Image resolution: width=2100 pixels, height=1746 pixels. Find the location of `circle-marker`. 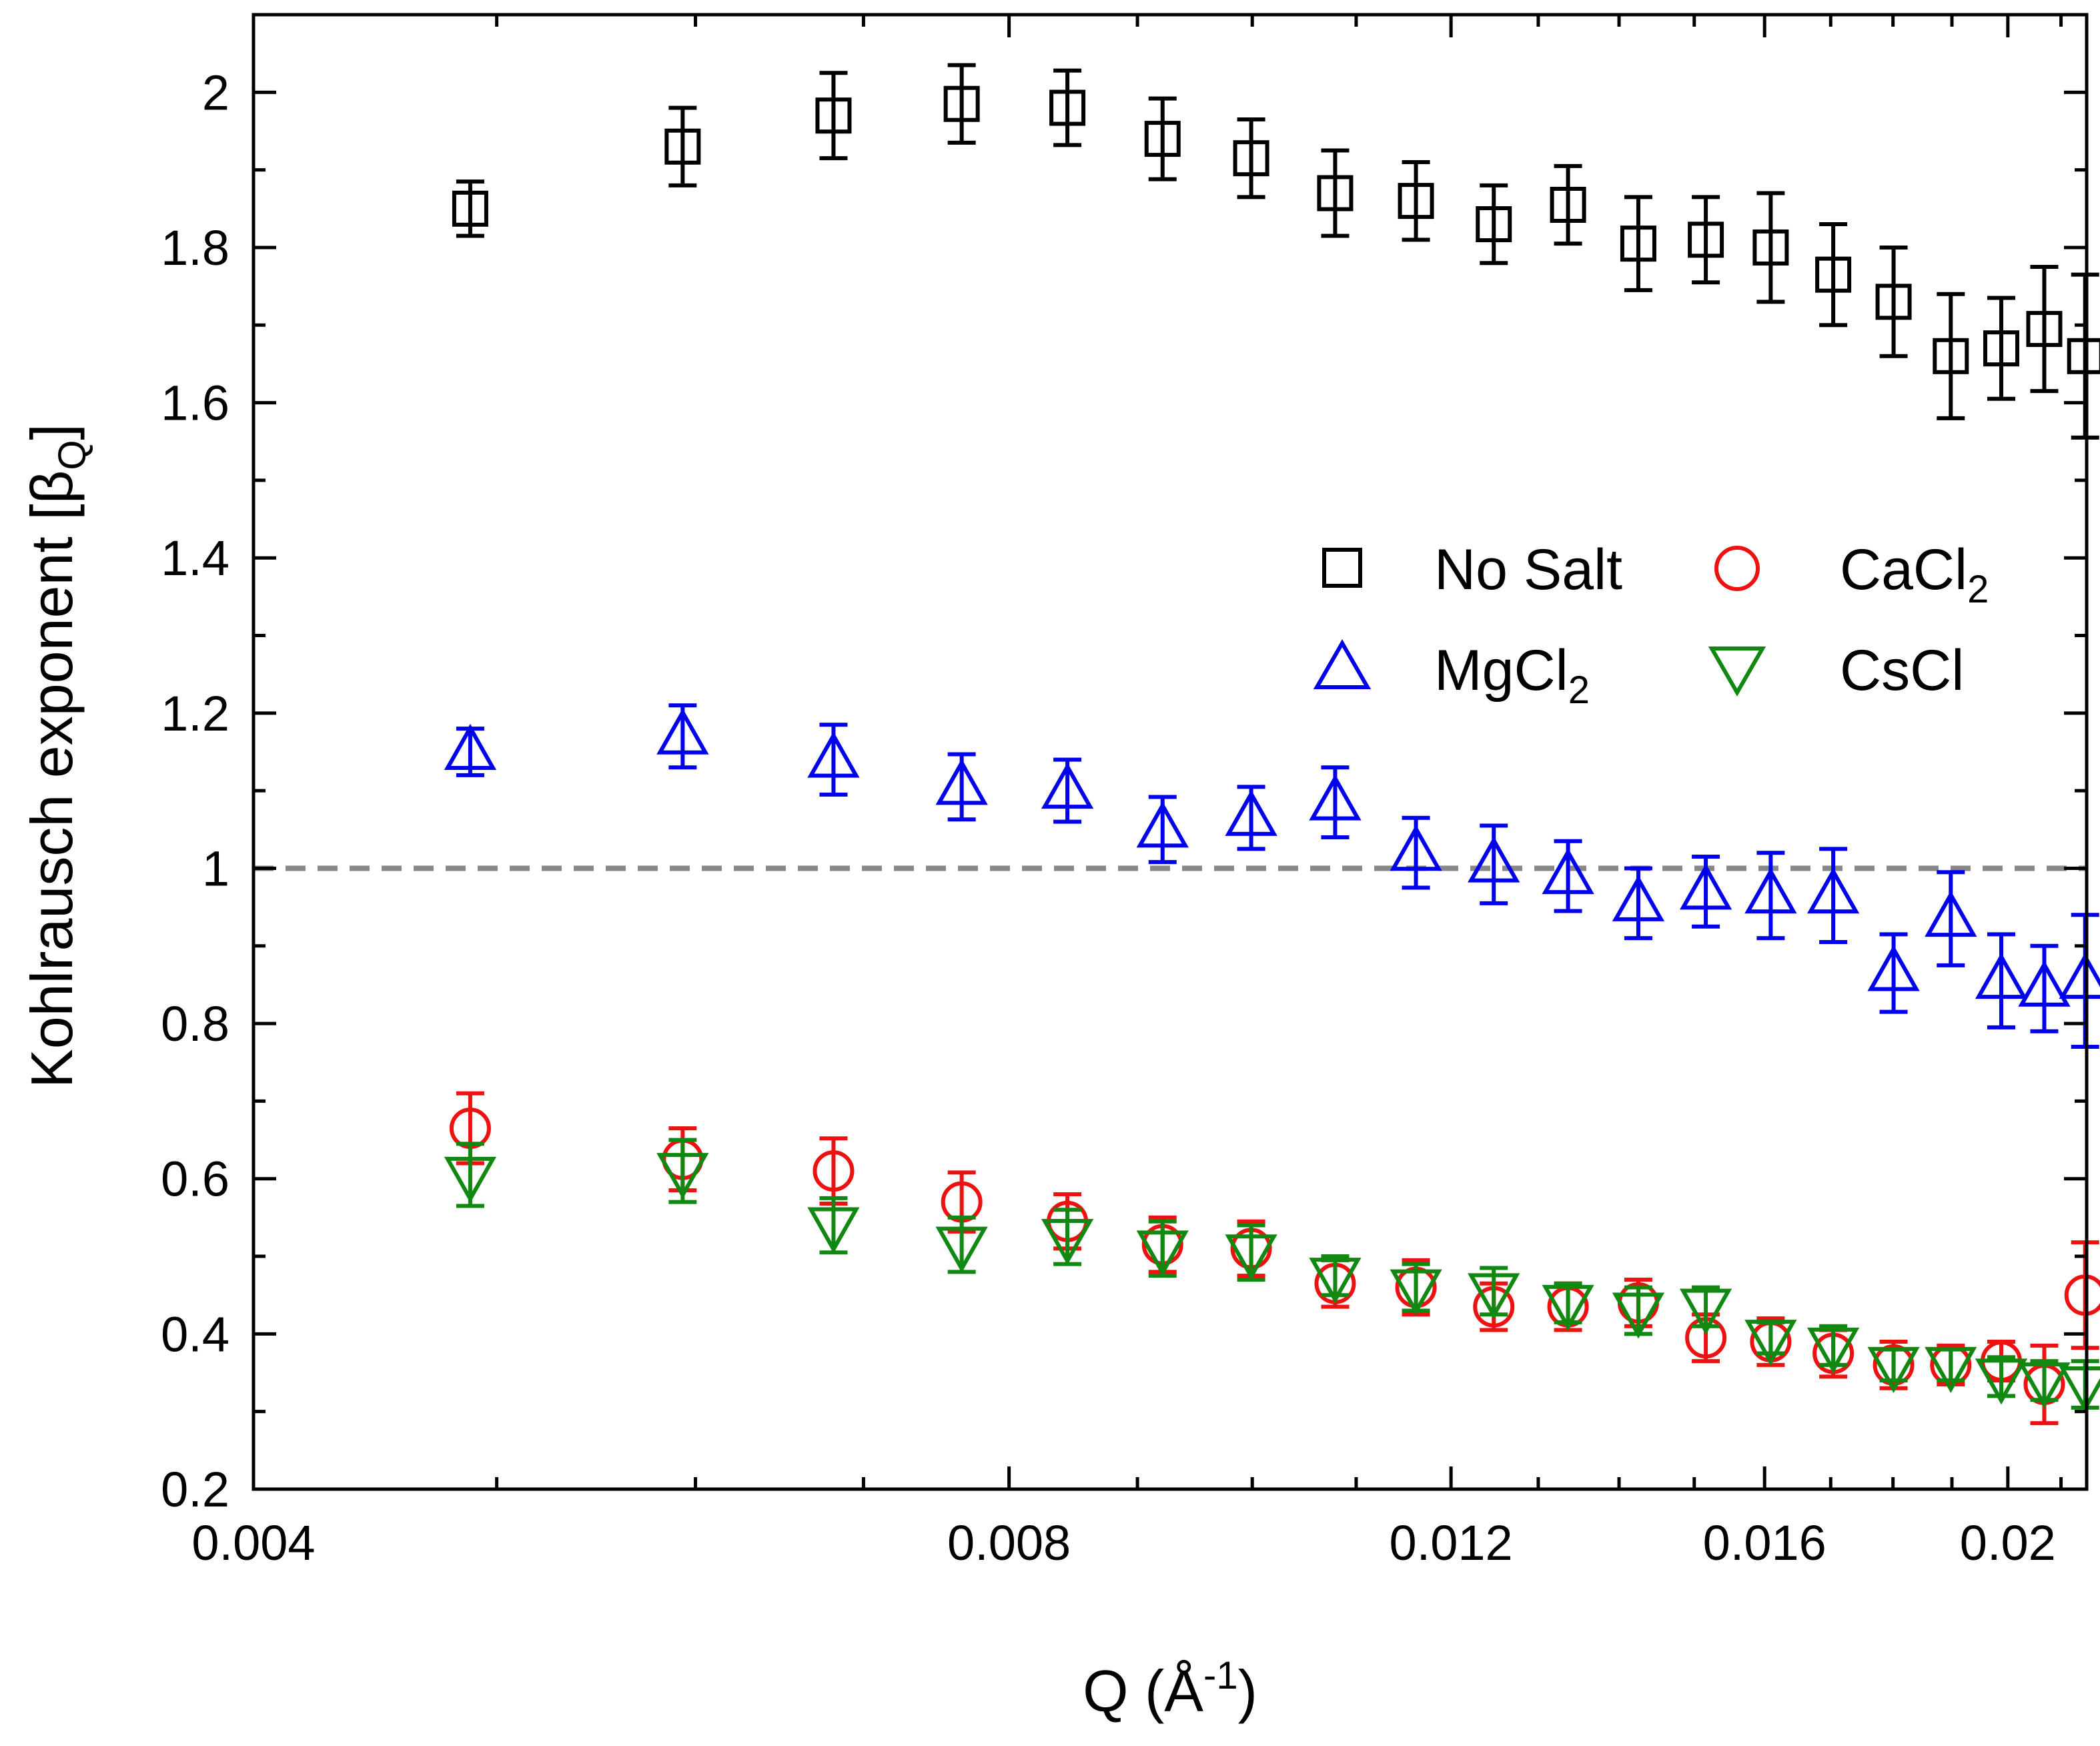

circle-marker is located at coordinates (1894, 1365).